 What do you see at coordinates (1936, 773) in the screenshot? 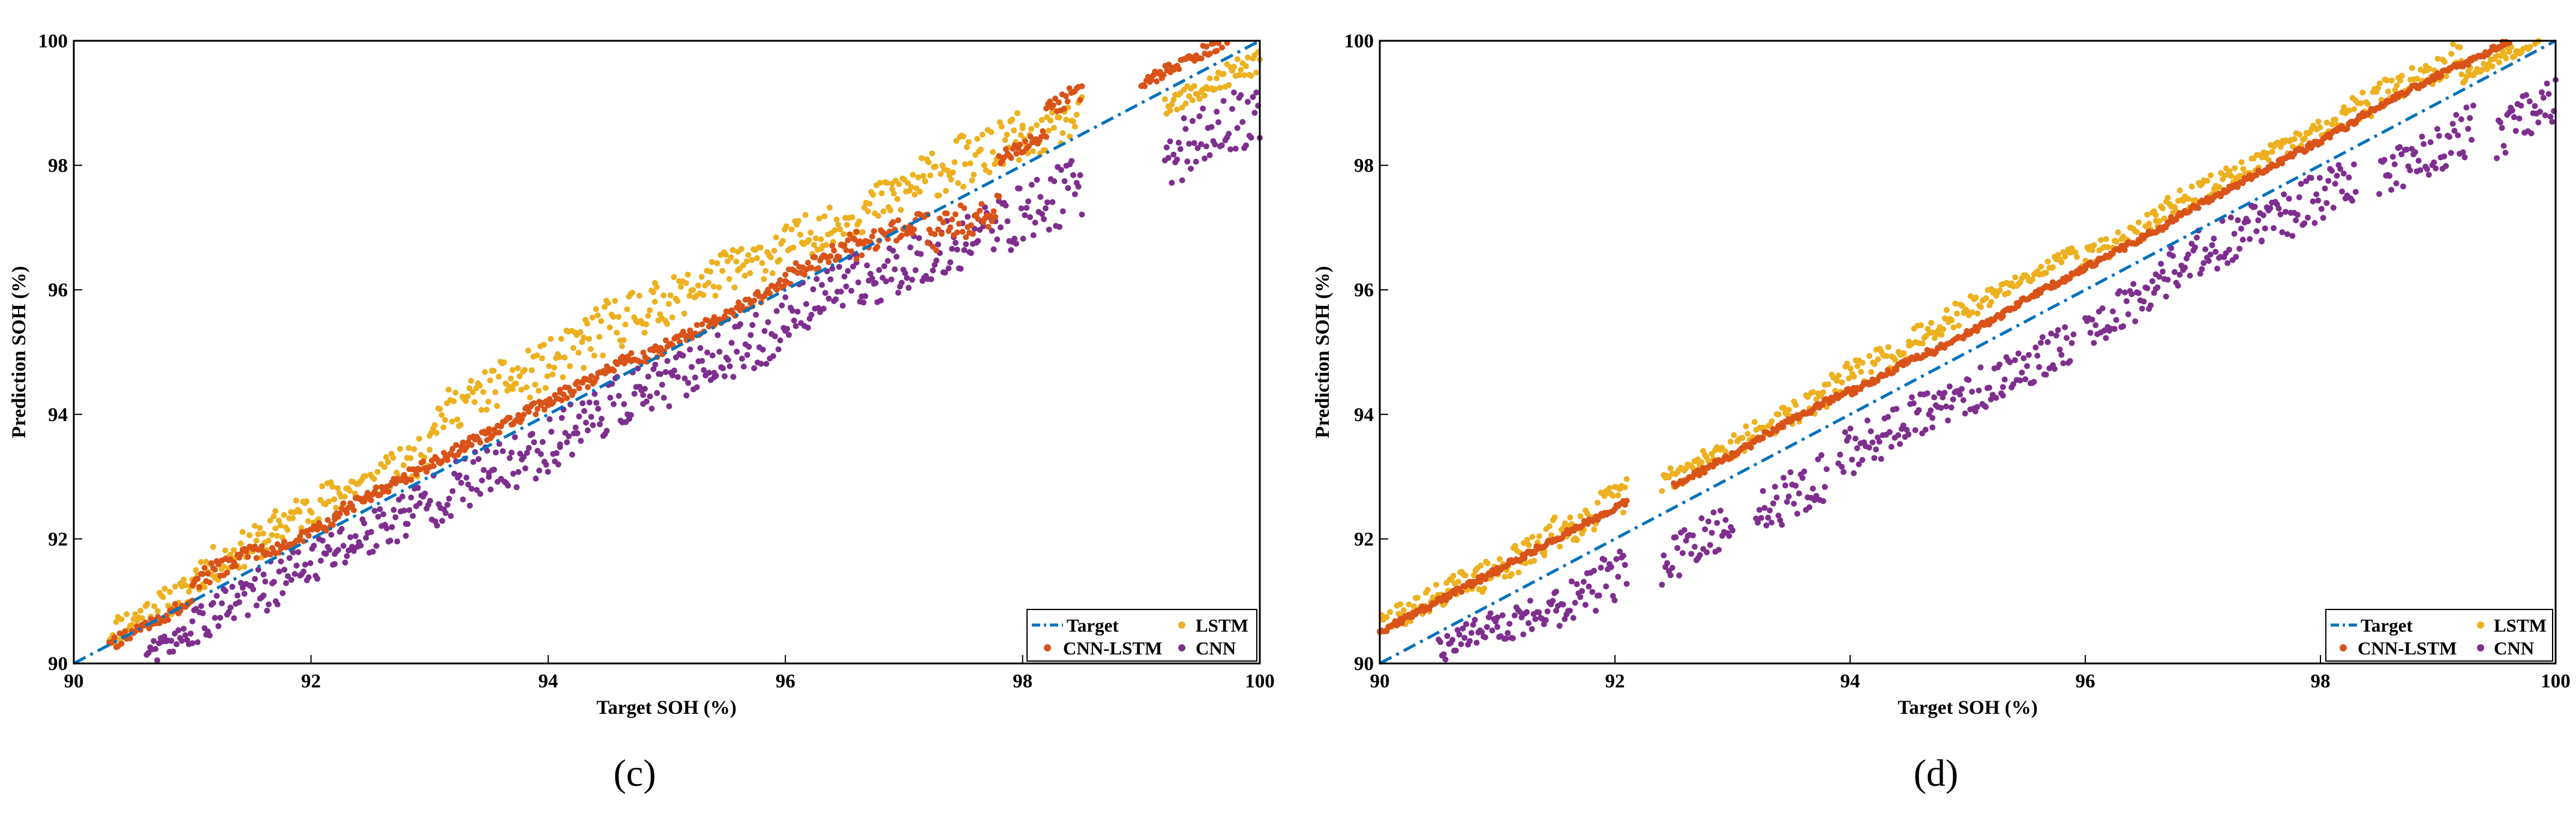
I see `panel-d-caption: (d)` at bounding box center [1936, 773].